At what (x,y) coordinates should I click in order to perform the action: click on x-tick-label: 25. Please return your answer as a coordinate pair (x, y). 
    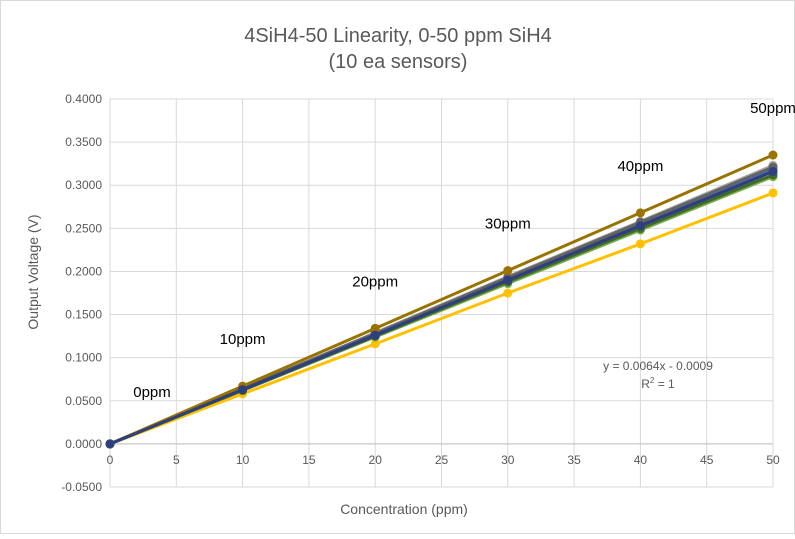
    Looking at the image, I should click on (442, 460).